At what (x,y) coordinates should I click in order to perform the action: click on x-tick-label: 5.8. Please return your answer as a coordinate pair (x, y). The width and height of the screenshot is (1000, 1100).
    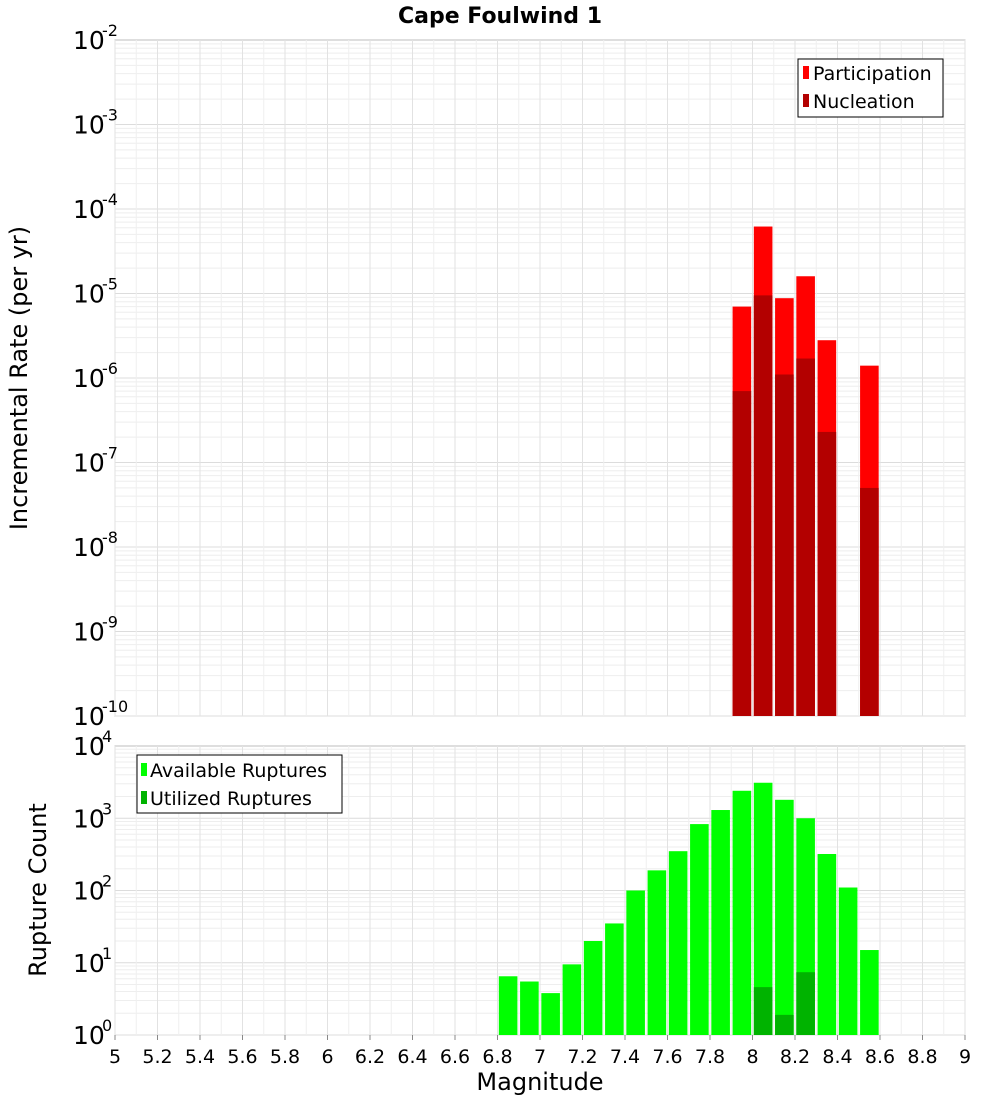
    Looking at the image, I should click on (285, 1057).